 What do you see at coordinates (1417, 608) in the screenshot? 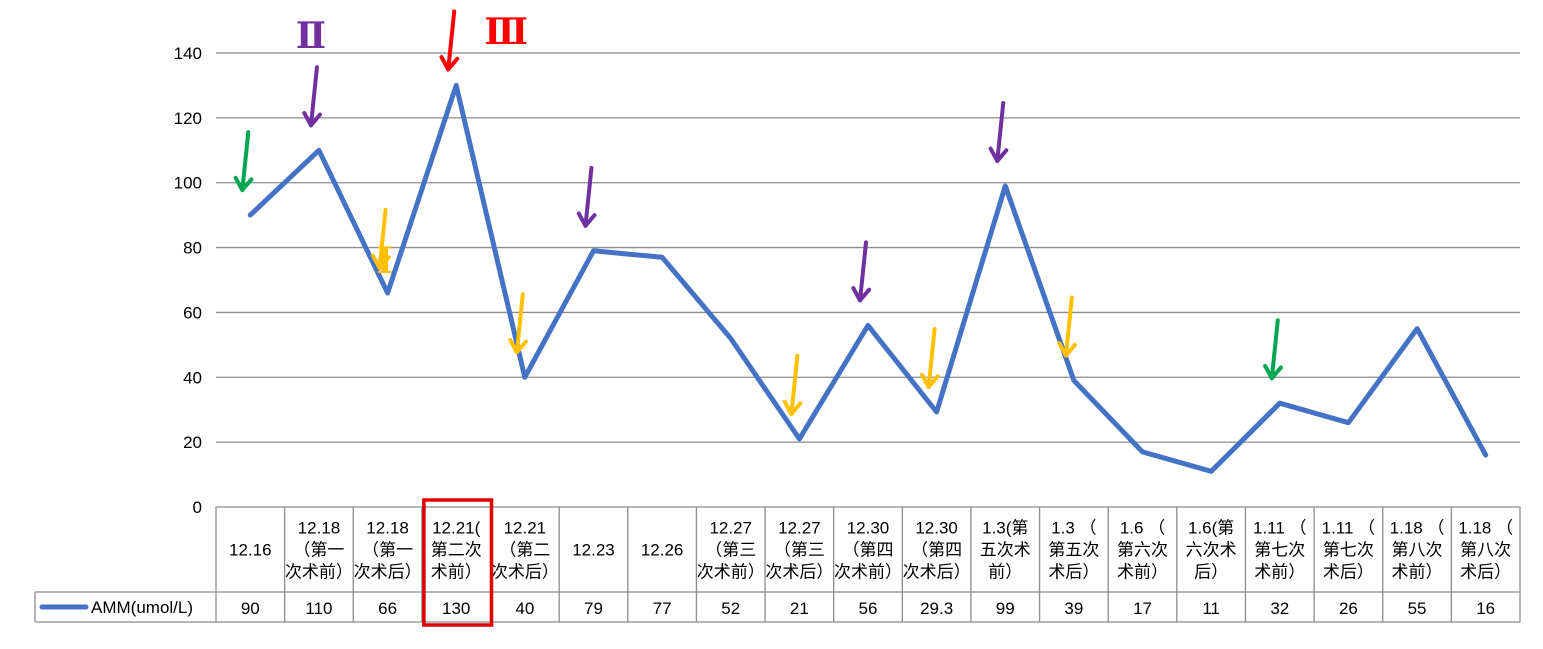
I see `value-label: 55` at bounding box center [1417, 608].